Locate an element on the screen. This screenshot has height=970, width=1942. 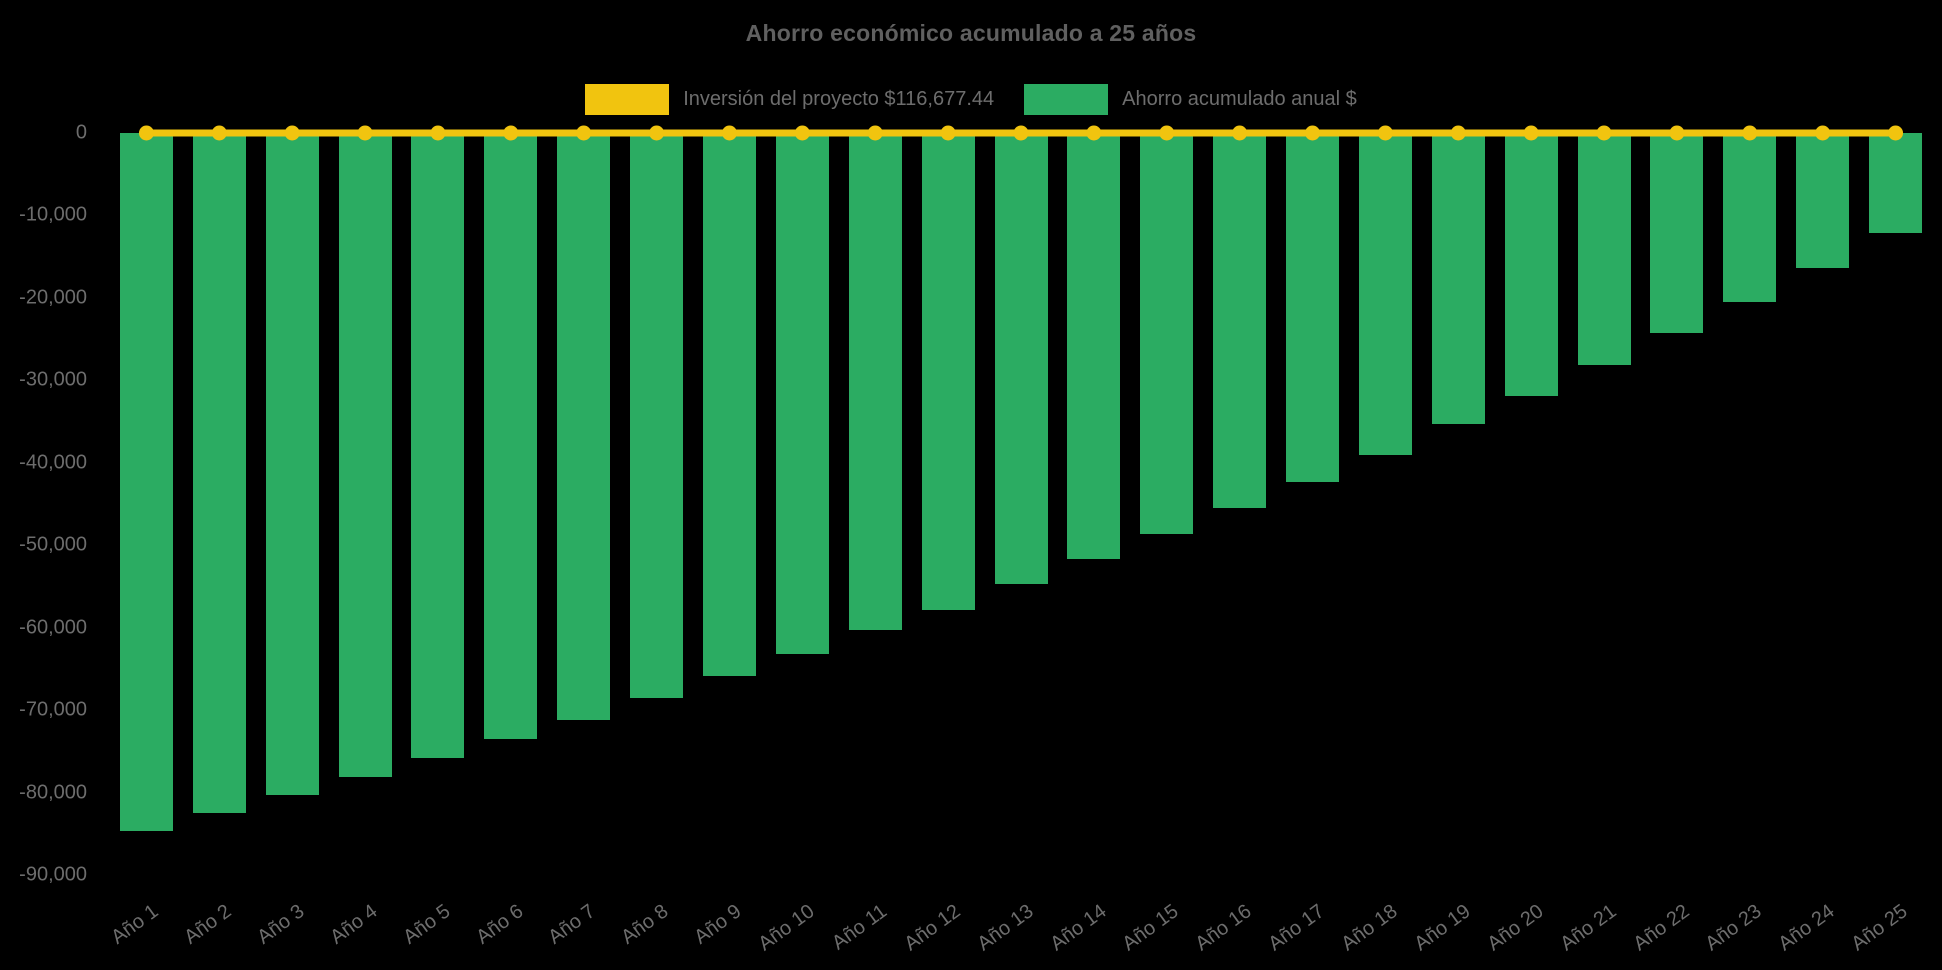
bar-año-9 is located at coordinates (729, 405).